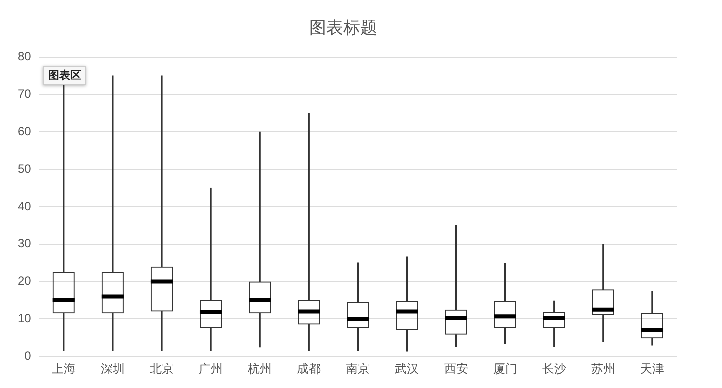 This screenshot has height=388, width=722. I want to click on x-tick-label: 深圳, so click(112, 369).